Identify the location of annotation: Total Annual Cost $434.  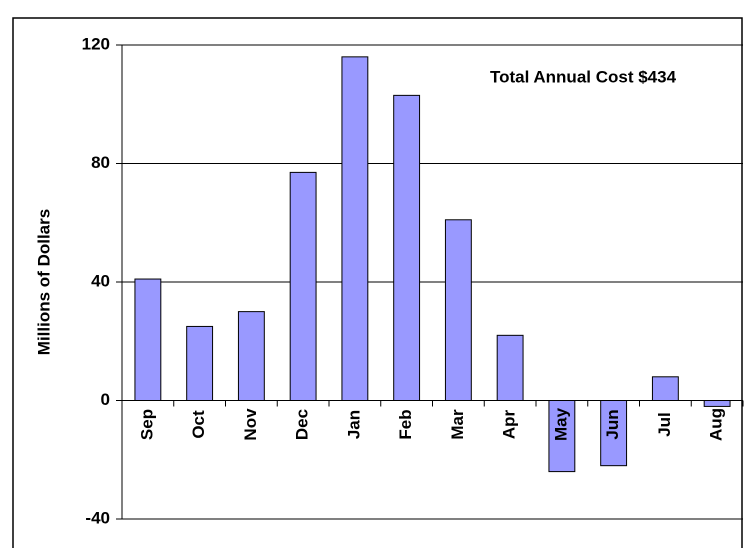
(583, 76).